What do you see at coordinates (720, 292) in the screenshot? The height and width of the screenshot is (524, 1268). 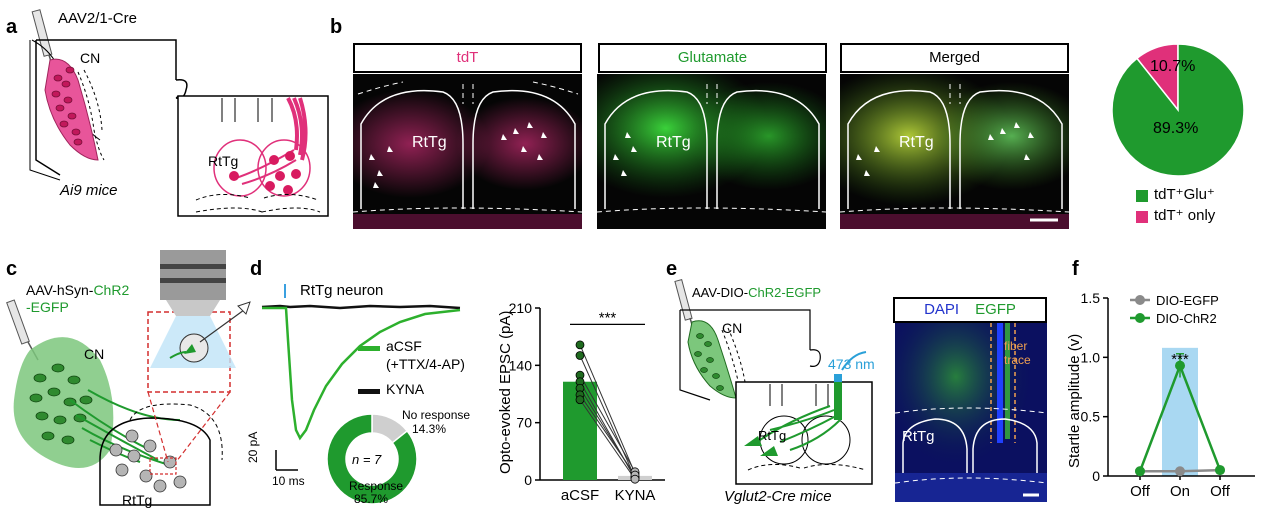 I see `panel-e-virus-prefix: AAV-DIO-` at bounding box center [720, 292].